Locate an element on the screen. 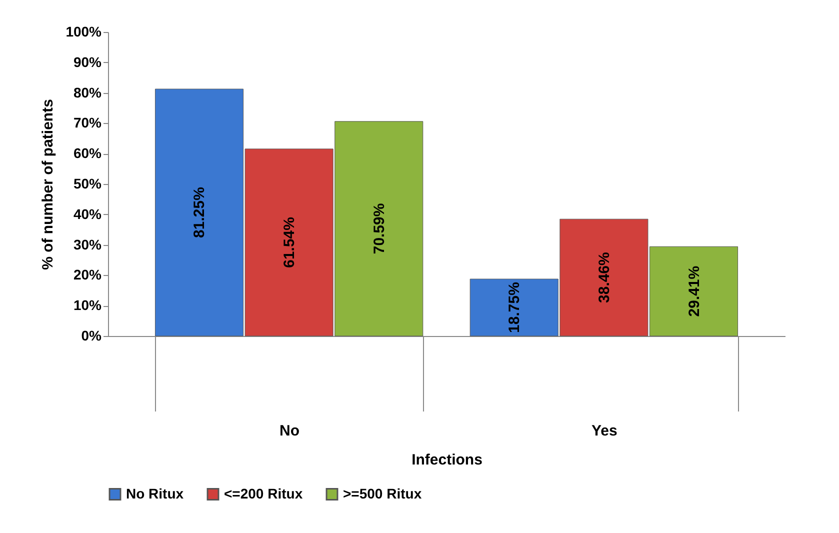  legend-label: >=500 Ritux is located at coordinates (382, 493).